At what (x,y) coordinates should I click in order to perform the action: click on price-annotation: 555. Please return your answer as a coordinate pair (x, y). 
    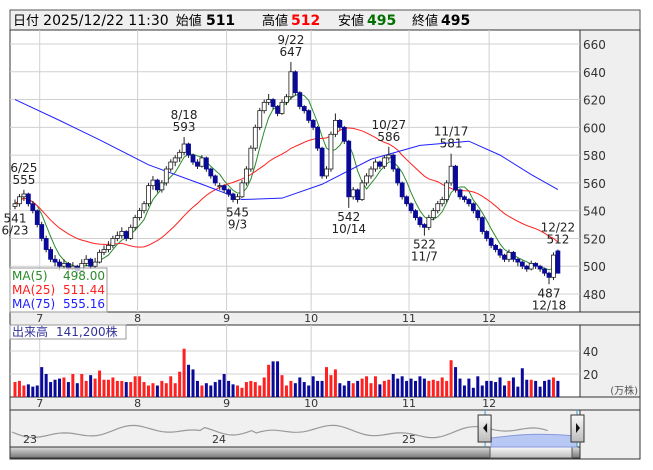
    Looking at the image, I should click on (23, 180).